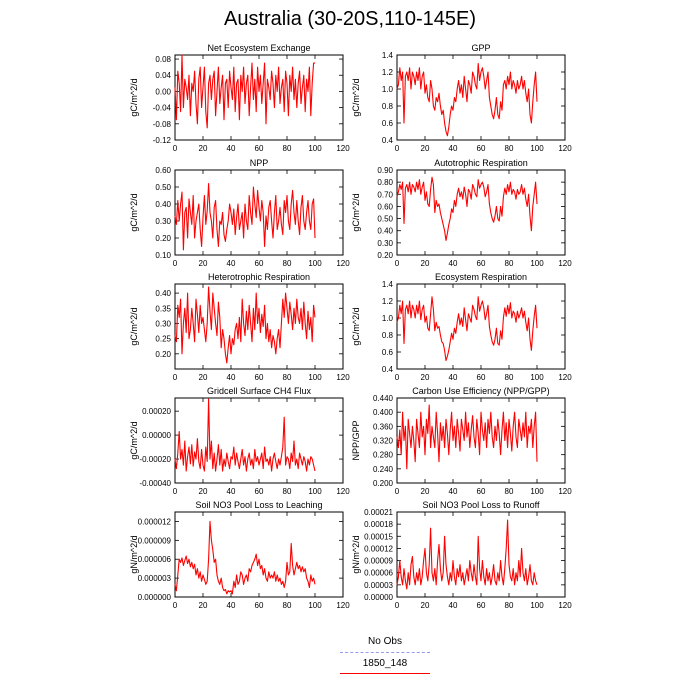 The height and width of the screenshot is (700, 700). Describe the element at coordinates (383, 469) in the screenshot. I see `y-tick-label: 0.240` at that location.